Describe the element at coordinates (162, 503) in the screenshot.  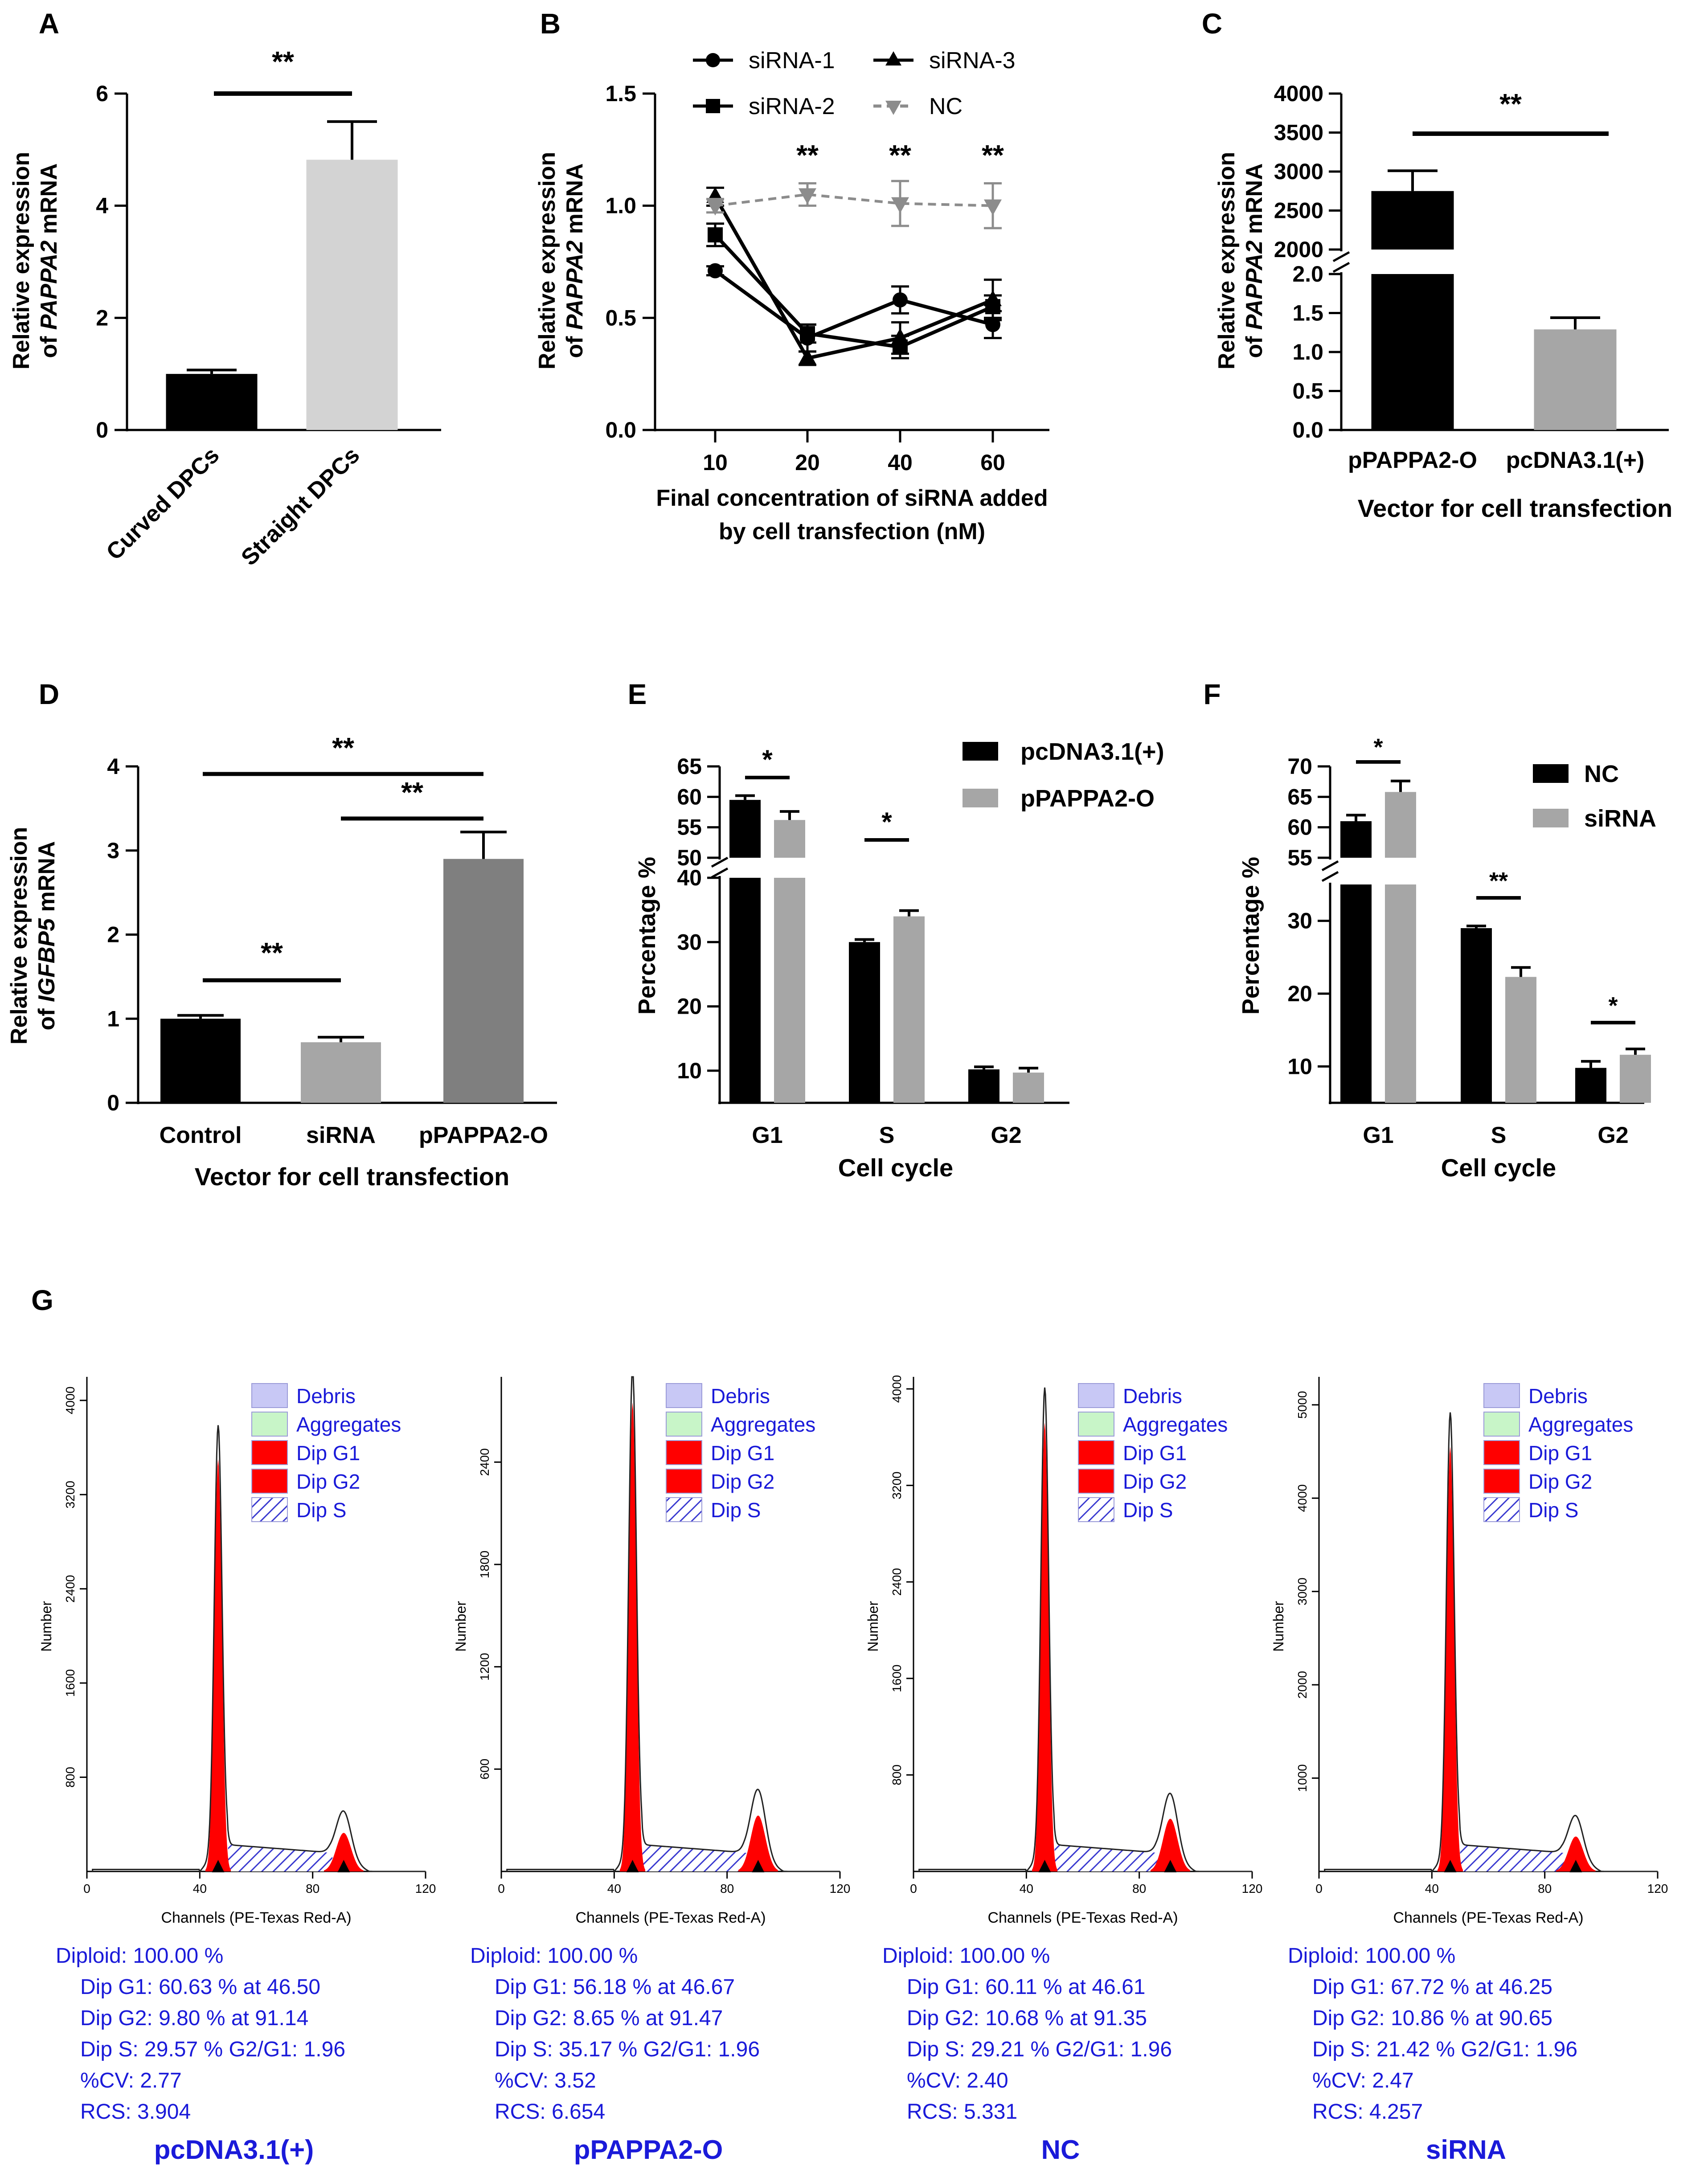
I see `x-category-label: Curved DPCs` at that location.